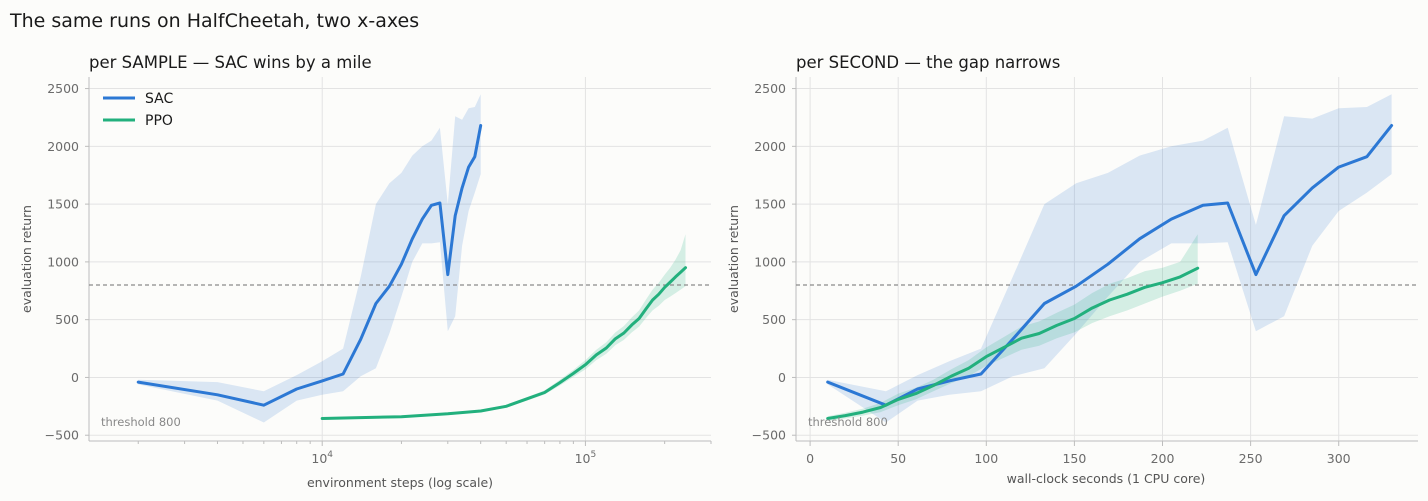 The image size is (1428, 501). What do you see at coordinates (1163, 458) in the screenshot?
I see `x-tick-label: 200` at bounding box center [1163, 458].